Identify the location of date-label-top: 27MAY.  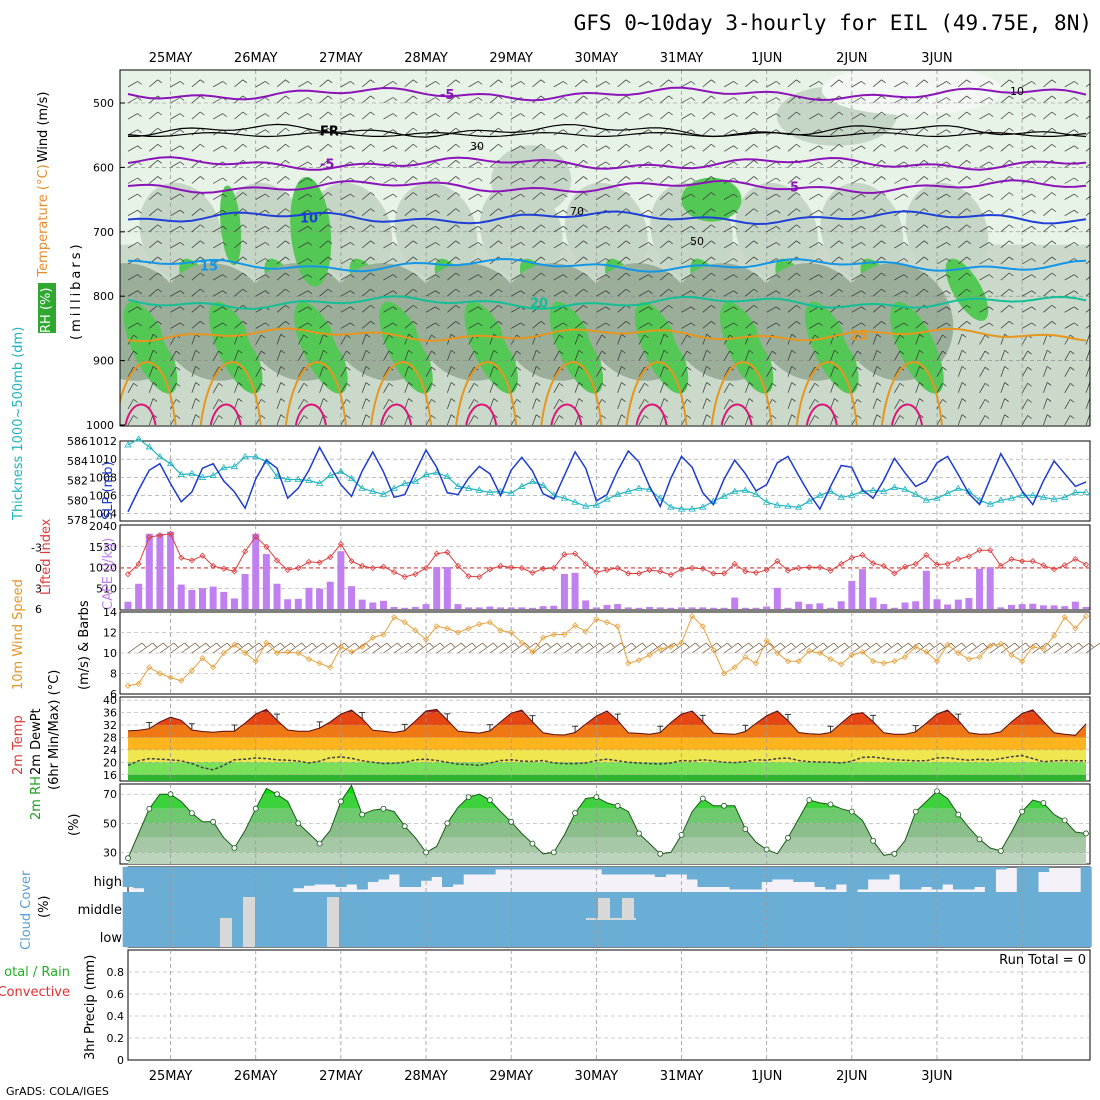
(341, 58).